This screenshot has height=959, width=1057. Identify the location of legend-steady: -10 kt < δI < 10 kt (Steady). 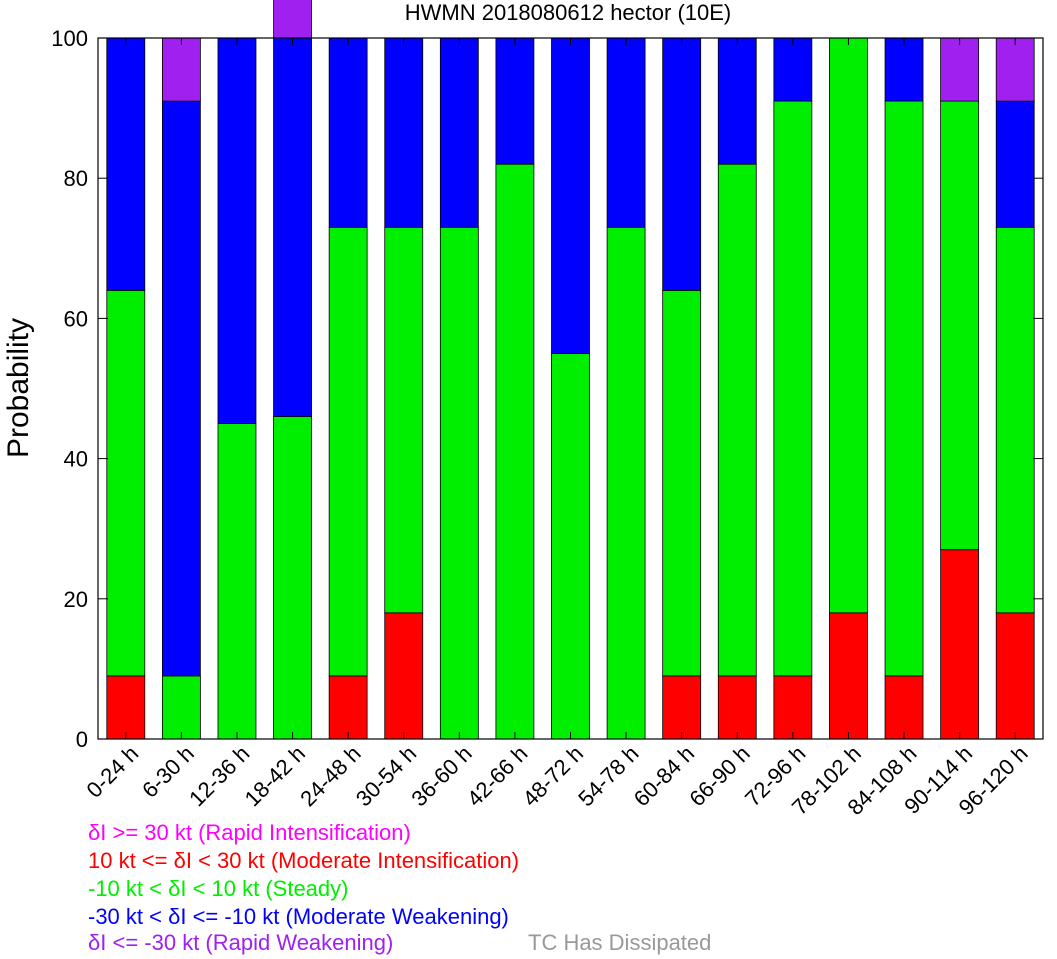
(218, 889).